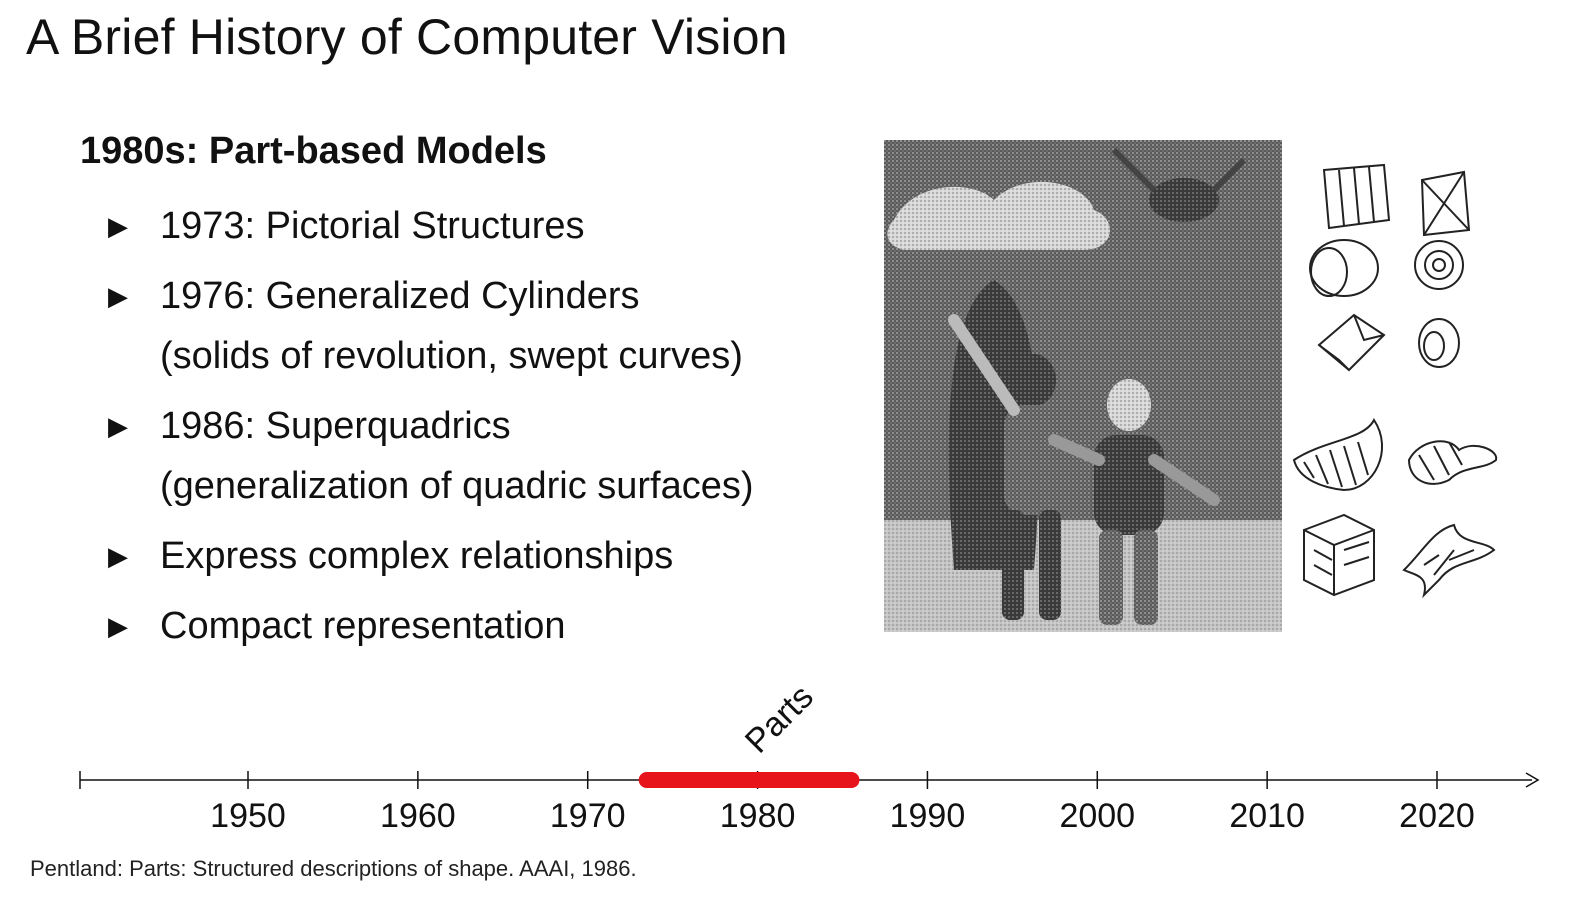  What do you see at coordinates (457, 486) in the screenshot?
I see `bullet-subtext: (generalization of quadric surfaces)` at bounding box center [457, 486].